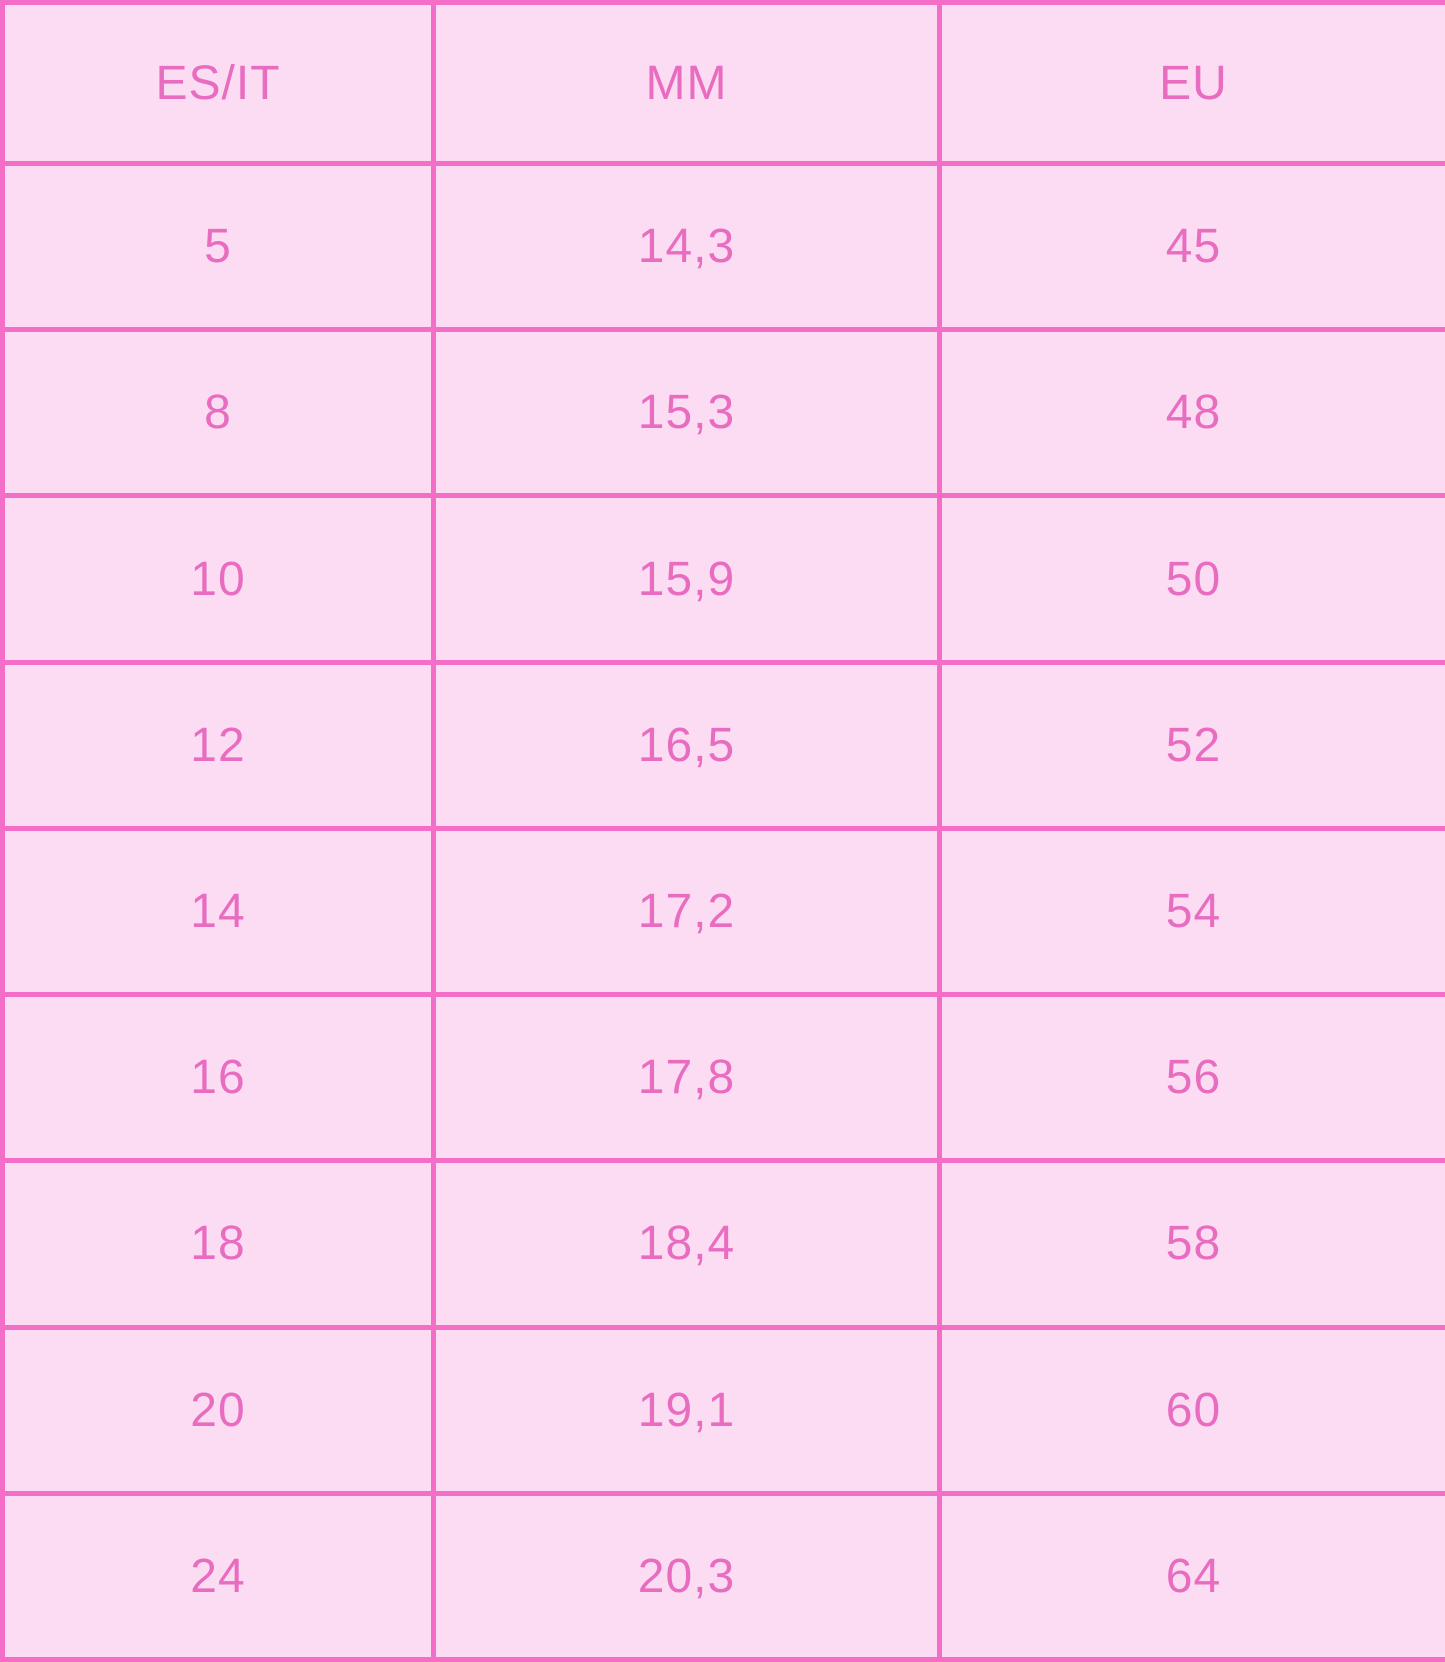 This screenshot has width=1445, height=1662. What do you see at coordinates (686, 1078) in the screenshot?
I see `cell-mm: 17,8` at bounding box center [686, 1078].